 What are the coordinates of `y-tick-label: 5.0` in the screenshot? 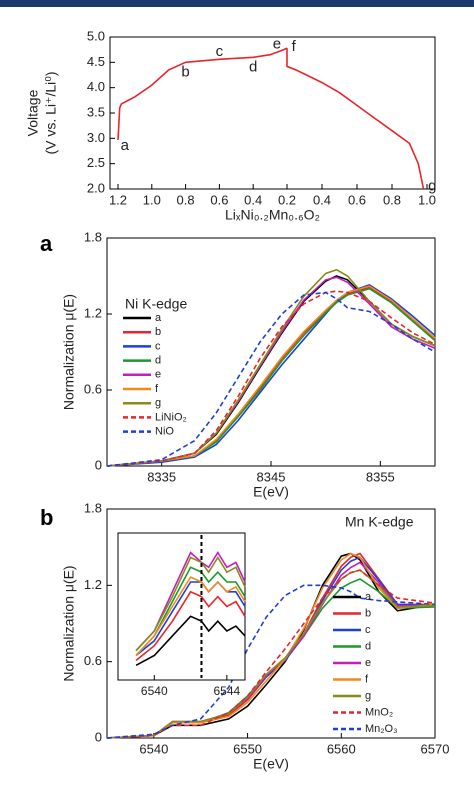 It's located at (96, 35).